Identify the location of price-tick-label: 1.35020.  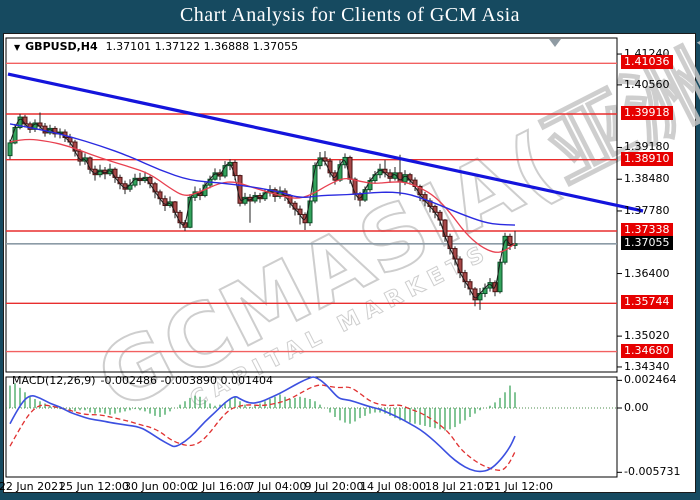
(647, 336).